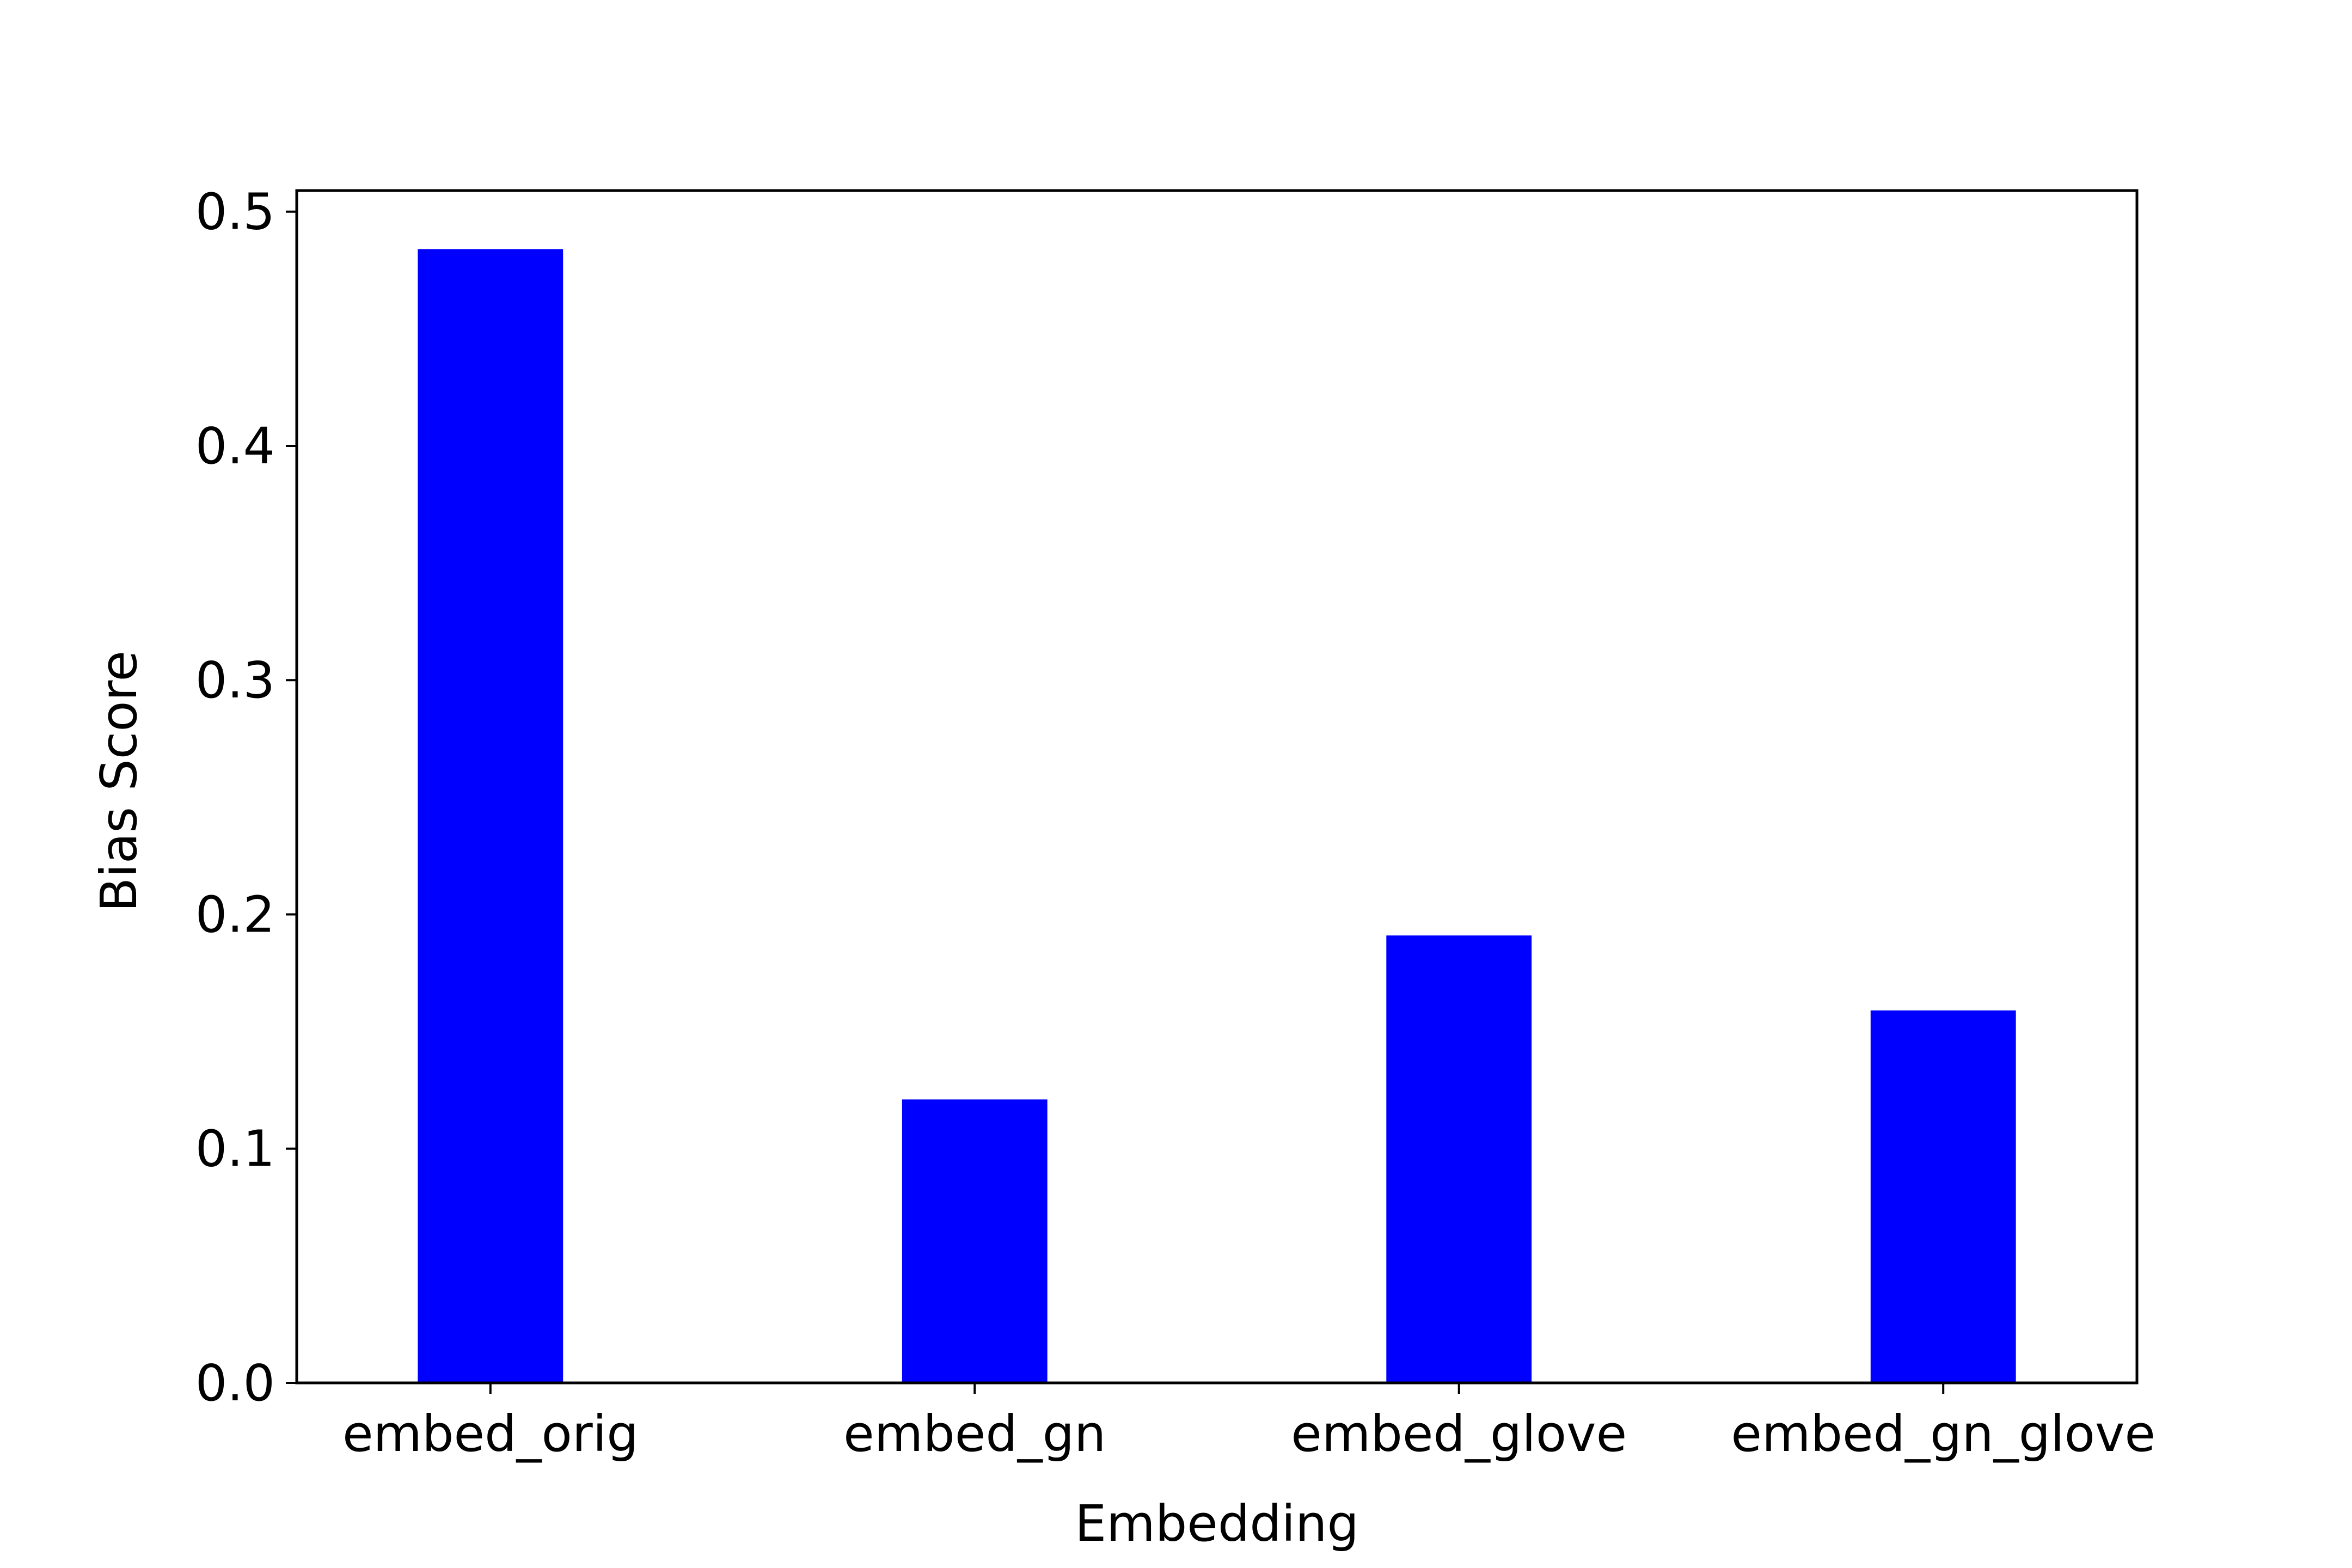 This screenshot has width=2352, height=1568. I want to click on y-axis-label: Bias Score, so click(119, 781).